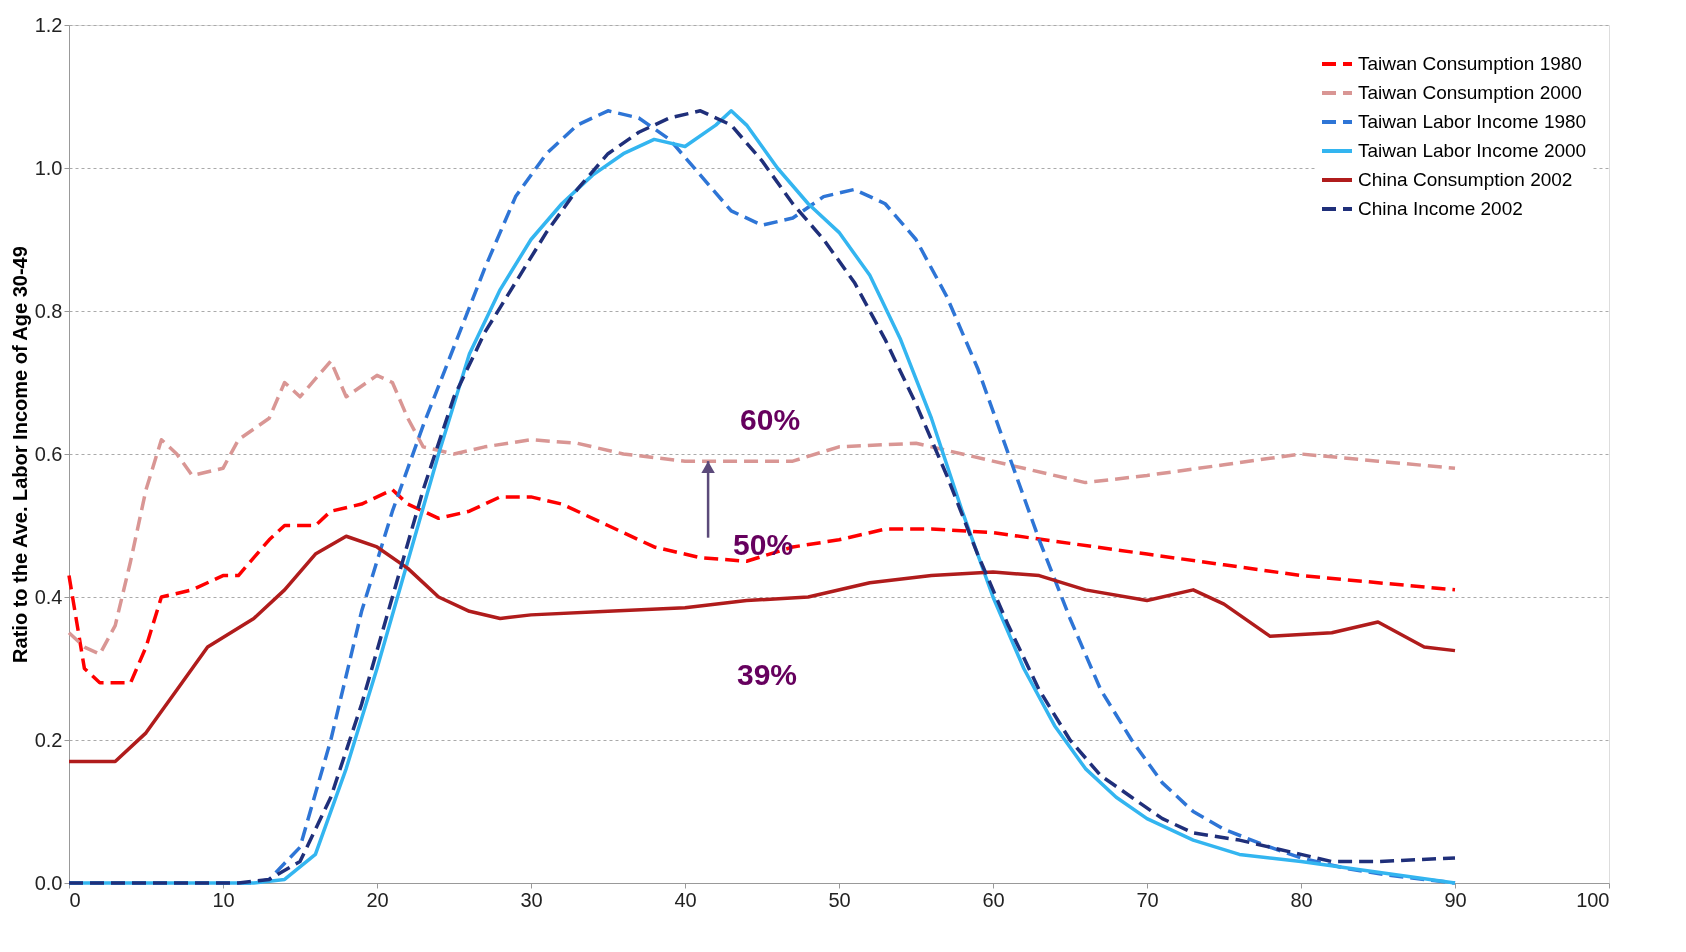  What do you see at coordinates (1455, 899) in the screenshot?
I see `x-tick-label: 90` at bounding box center [1455, 899].